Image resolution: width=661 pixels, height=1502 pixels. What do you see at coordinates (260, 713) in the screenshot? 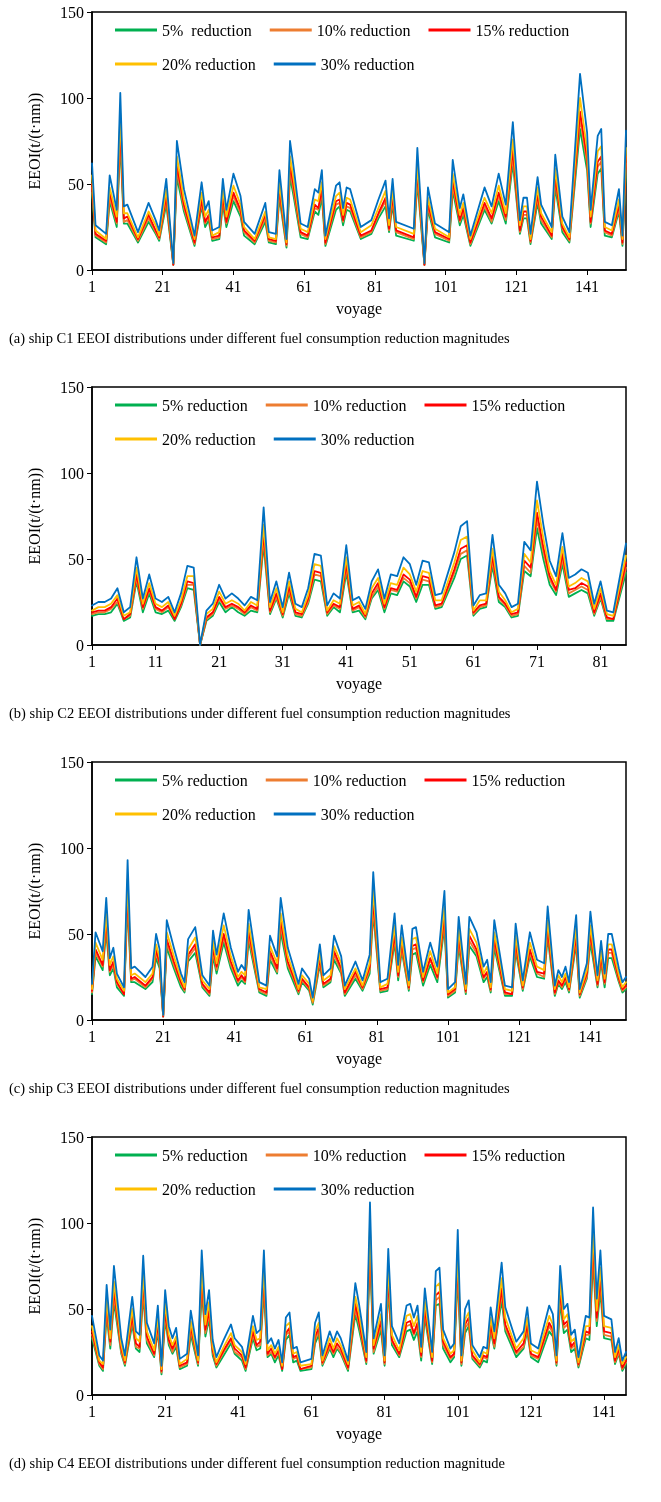
I see `text: (b) ship C2 EEOI distributions under different fuel consumption reduction magnitudes` at bounding box center [260, 713].